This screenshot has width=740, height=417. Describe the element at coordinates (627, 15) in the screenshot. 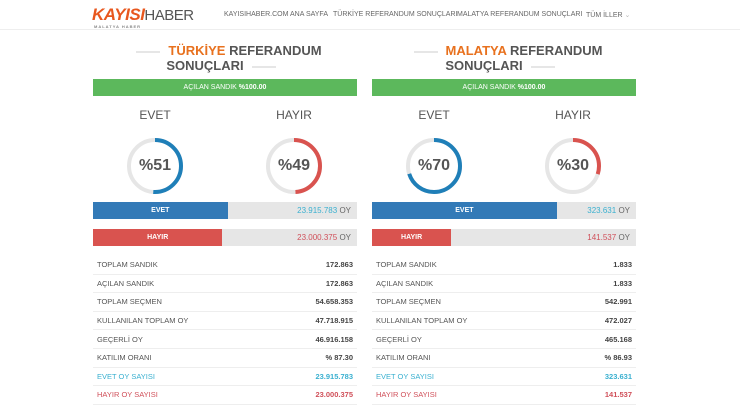

I see `chevron-down-icon: ⌄` at that location.